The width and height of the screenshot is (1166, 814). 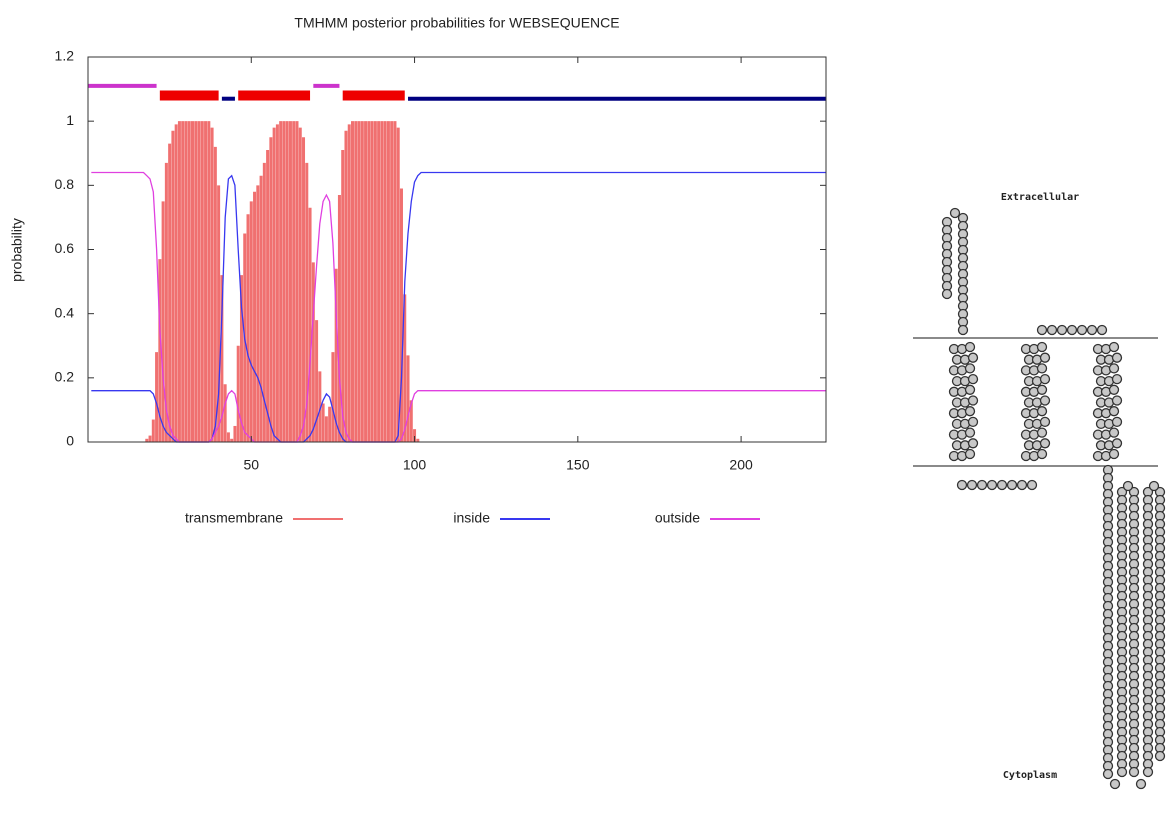 What do you see at coordinates (471, 518) in the screenshot?
I see `legend-label: inside` at bounding box center [471, 518].